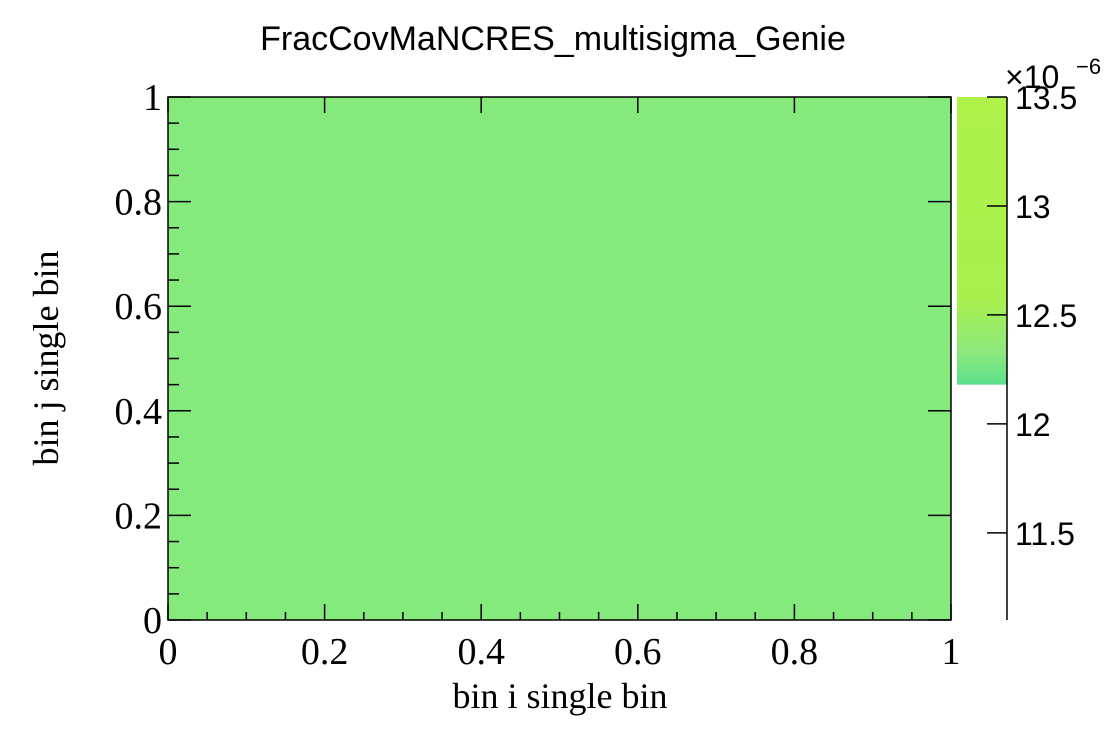 The height and width of the screenshot is (740, 1120). Describe the element at coordinates (1046, 316) in the screenshot. I see `colorbar-tick-label: 12.5` at that location.